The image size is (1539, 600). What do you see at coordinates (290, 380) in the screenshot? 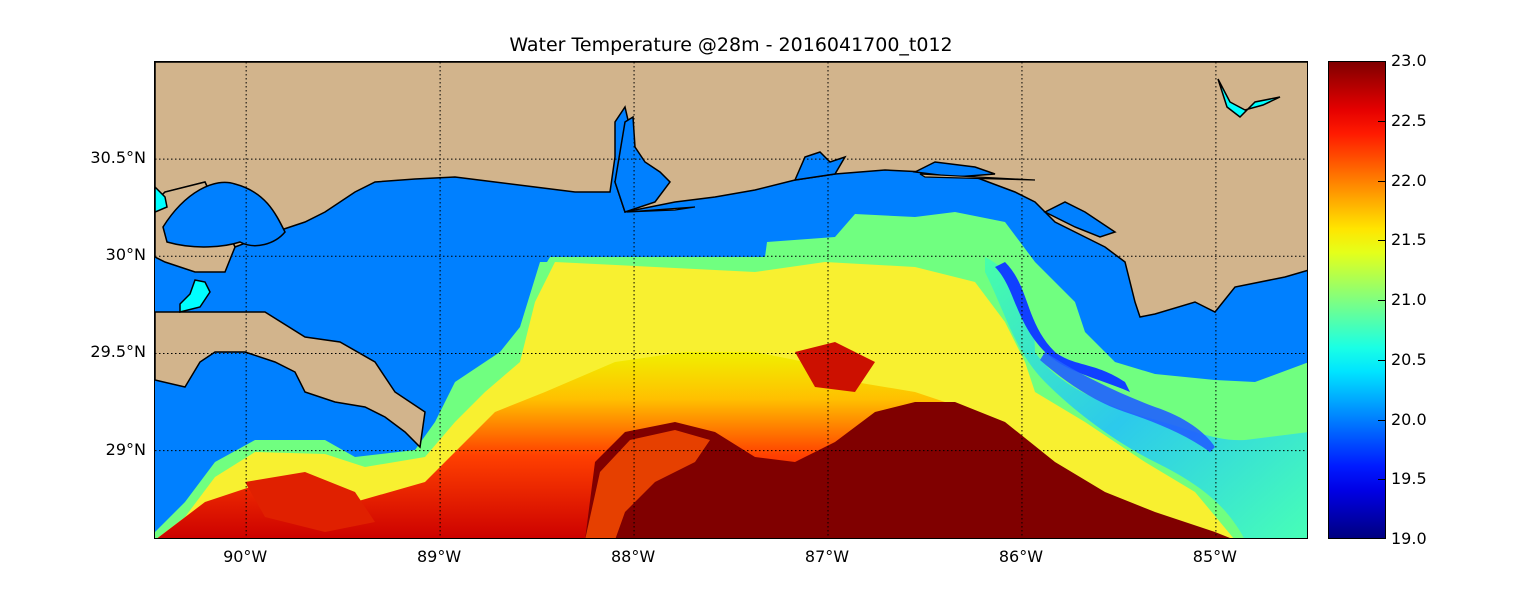
I see `land-west-delta` at bounding box center [290, 380].